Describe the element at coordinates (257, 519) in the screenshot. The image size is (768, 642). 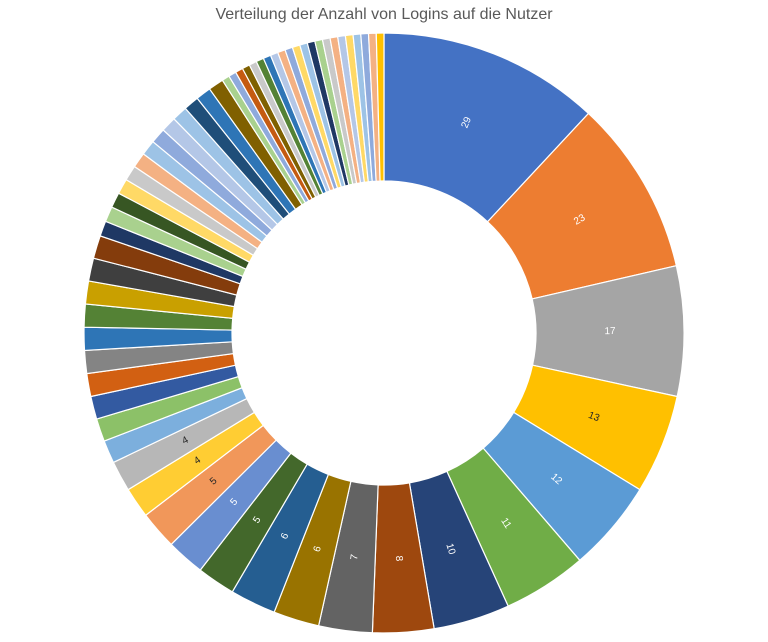
I see `data-label-12: 5` at that location.